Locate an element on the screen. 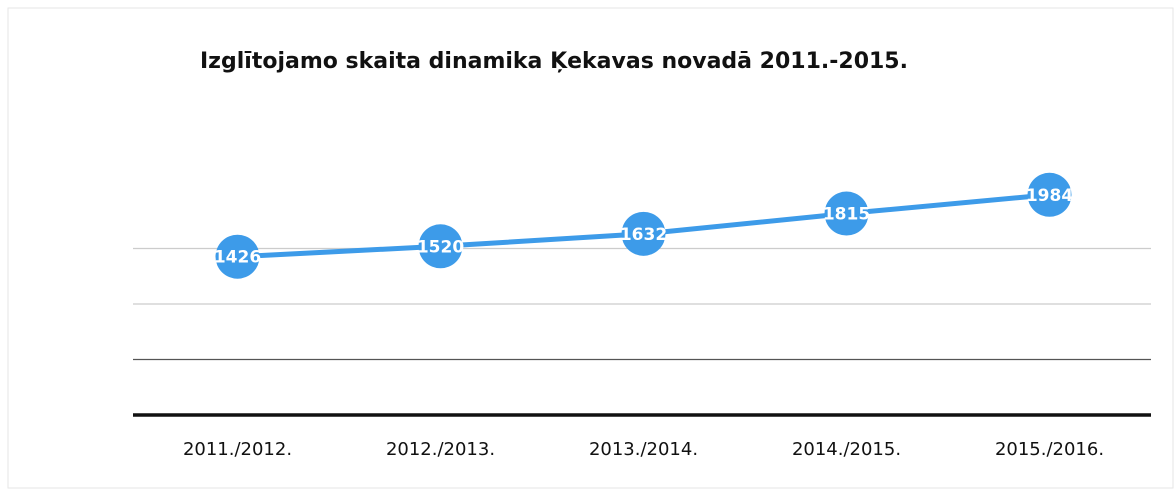 This screenshot has height=490, width=1175. x-tick-label: 2015./2016. is located at coordinates (1049, 449).